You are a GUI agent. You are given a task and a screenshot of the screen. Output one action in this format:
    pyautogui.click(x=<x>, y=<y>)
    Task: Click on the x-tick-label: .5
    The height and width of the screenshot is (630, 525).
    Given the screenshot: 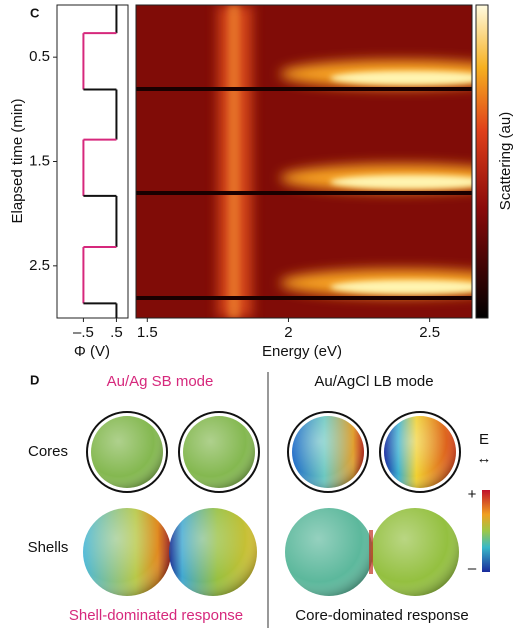 What is the action you would take?
    pyautogui.click(x=116, y=332)
    